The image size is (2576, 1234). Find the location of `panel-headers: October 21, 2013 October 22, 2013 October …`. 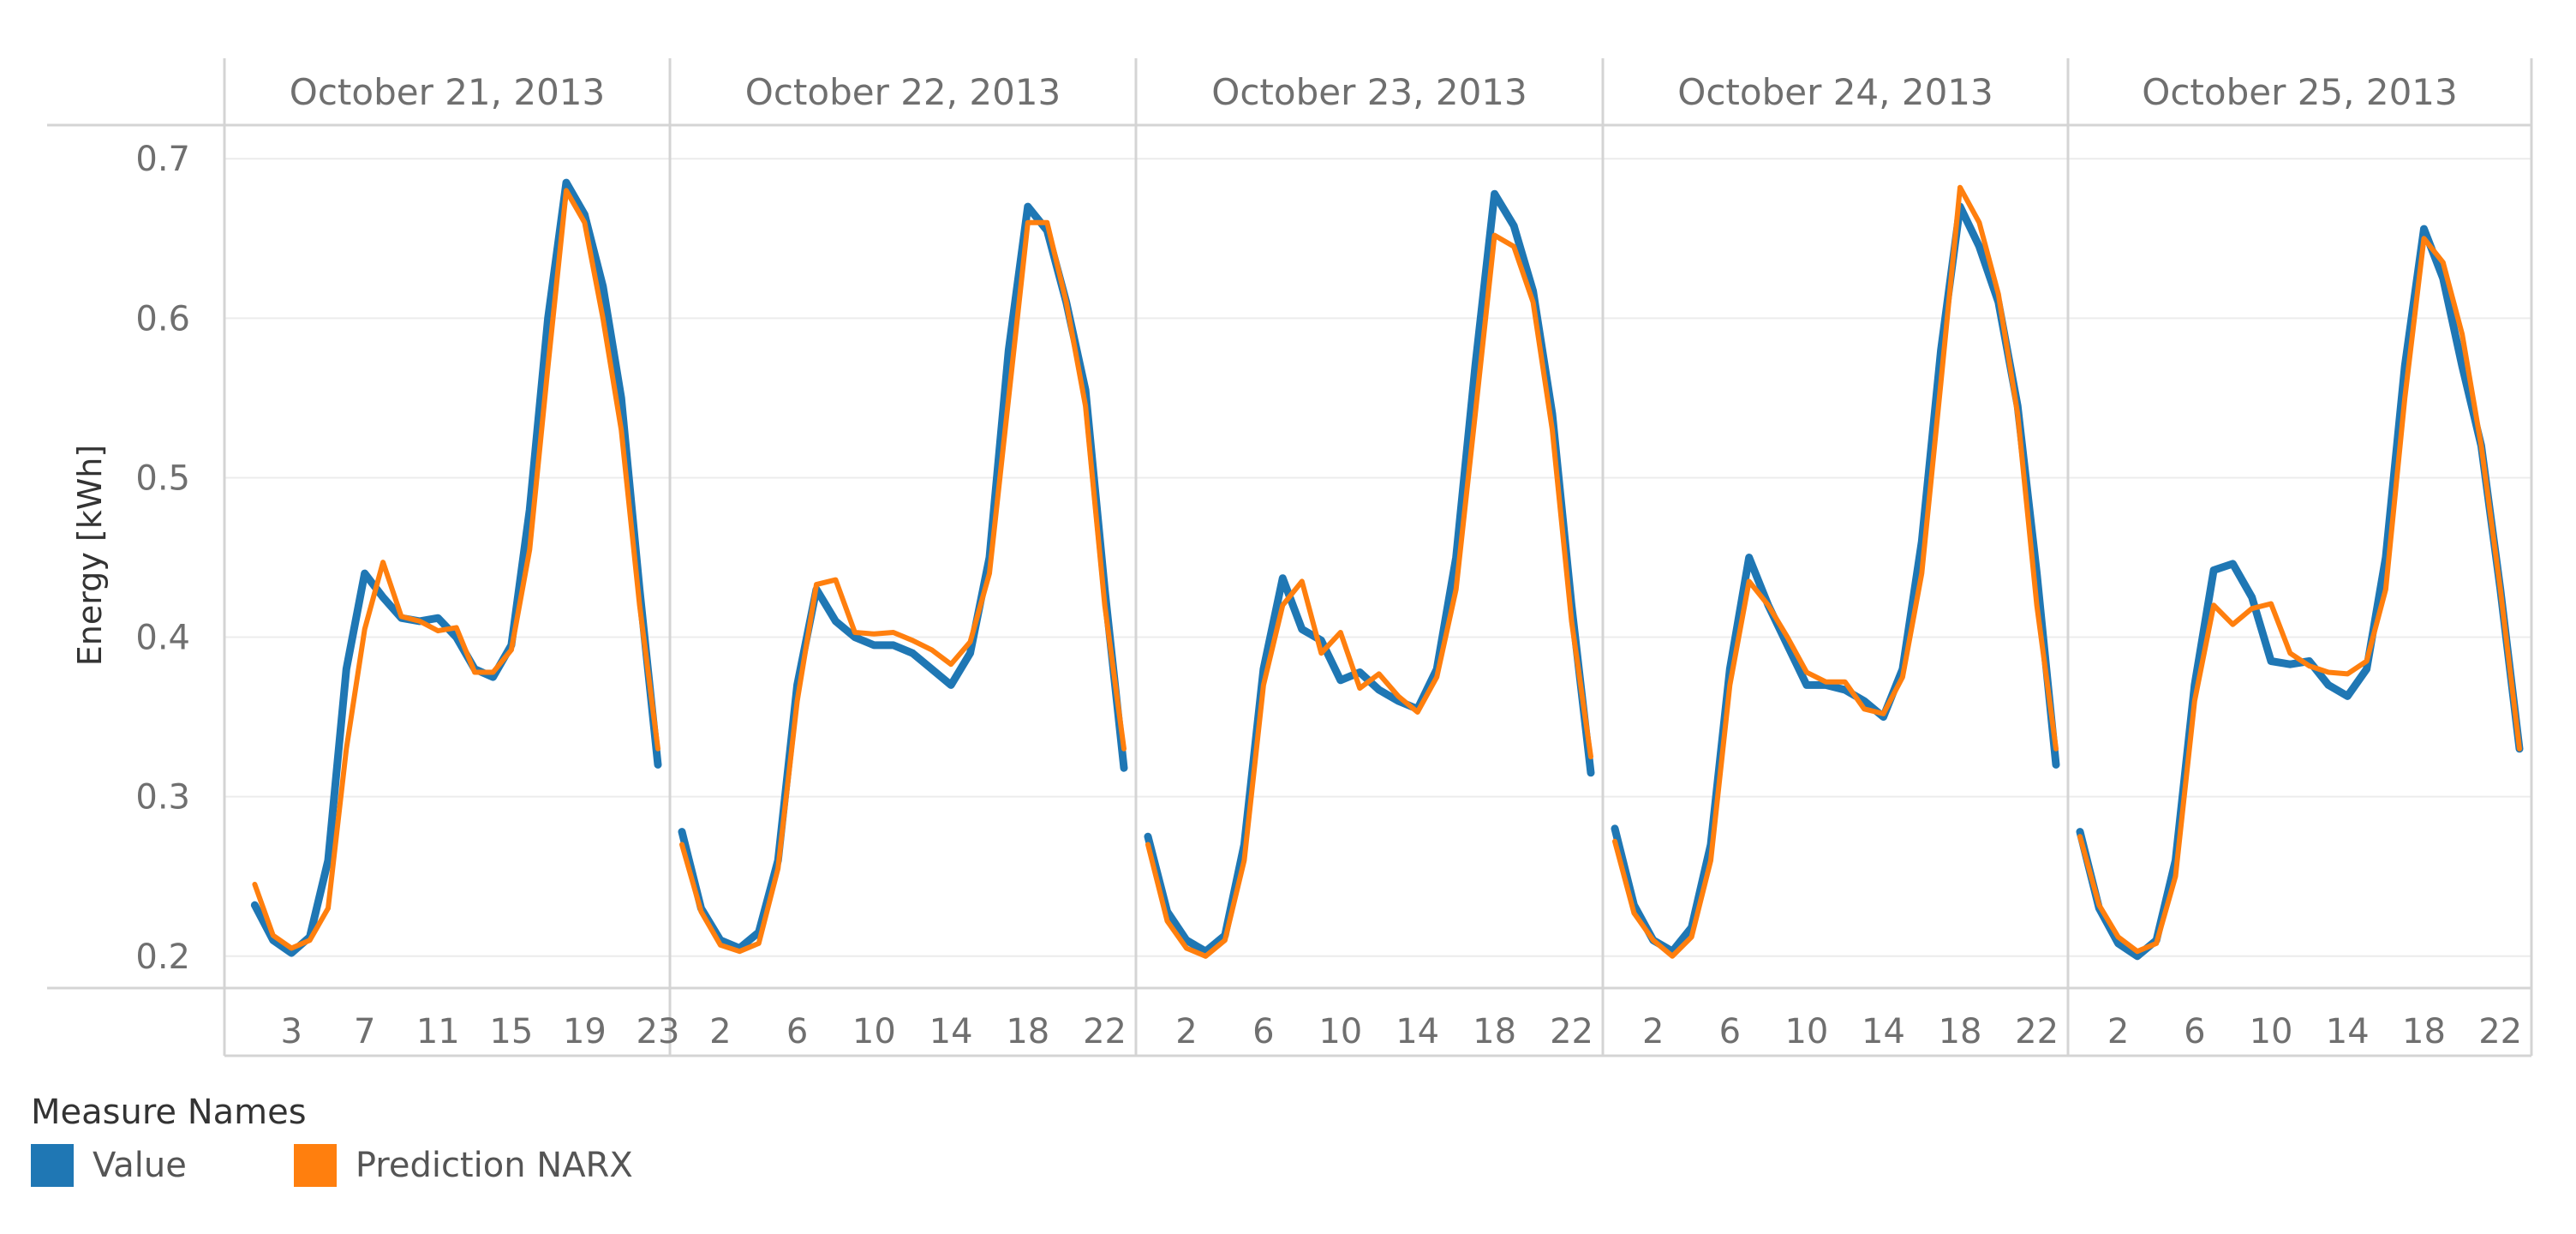

panel-headers: October 21, 2013 October 22, 2013 October … is located at coordinates (1374, 92).